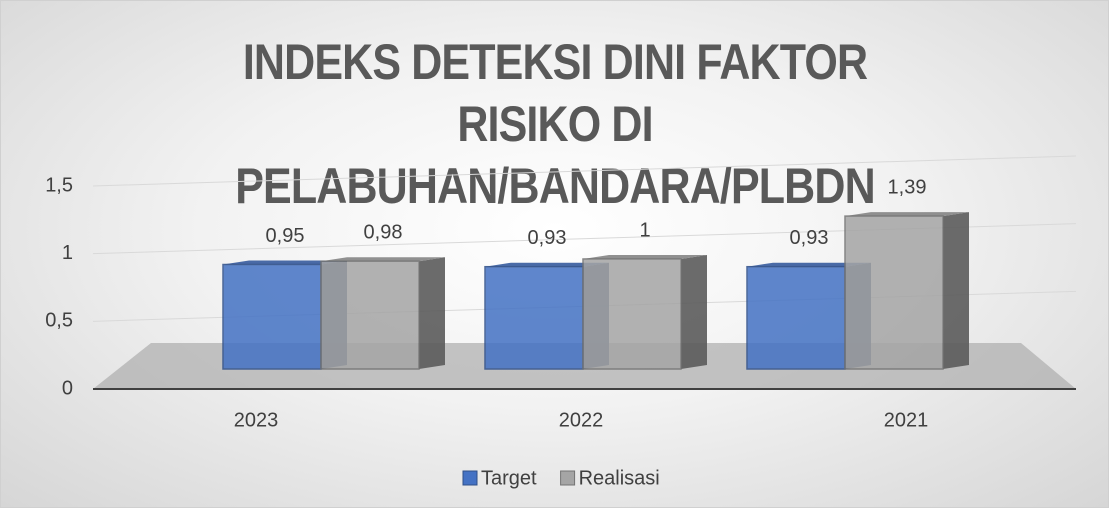 Image resolution: width=1109 pixels, height=508 pixels. Describe the element at coordinates (644, 230) in the screenshot. I see `data-label: 1` at that location.